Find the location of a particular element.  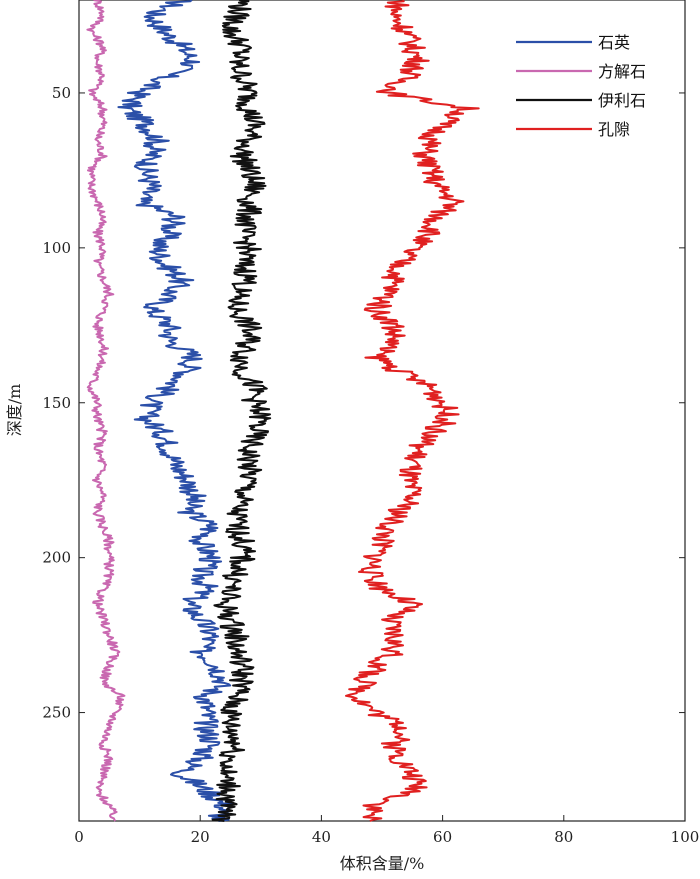

x-tick-label-3: 60 is located at coordinates (442, 837).